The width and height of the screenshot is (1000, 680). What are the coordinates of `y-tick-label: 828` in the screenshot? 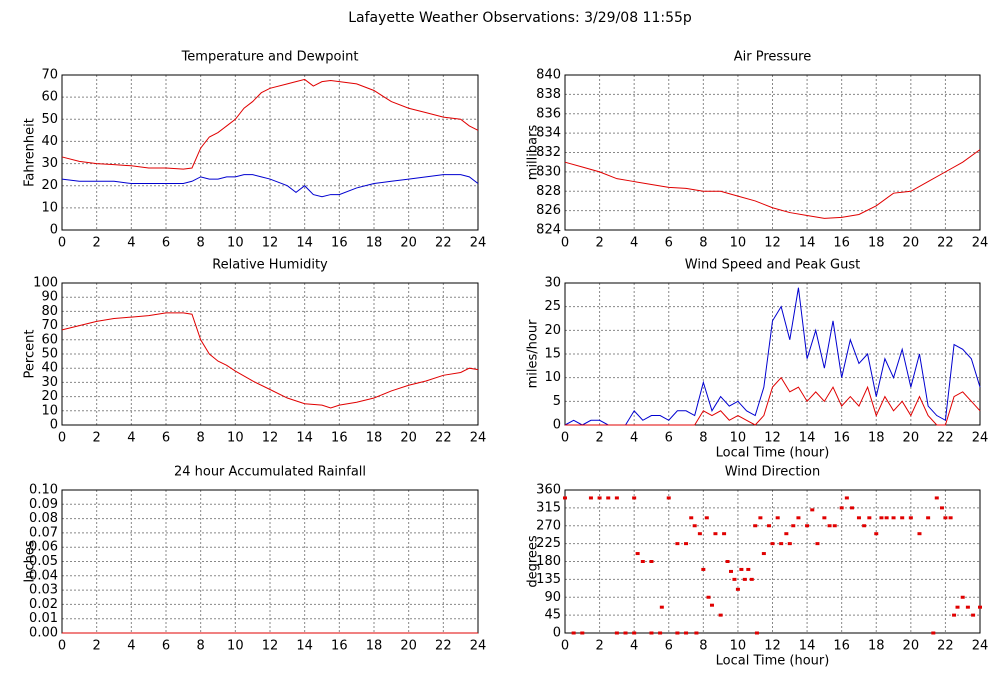 It's located at (548, 191).